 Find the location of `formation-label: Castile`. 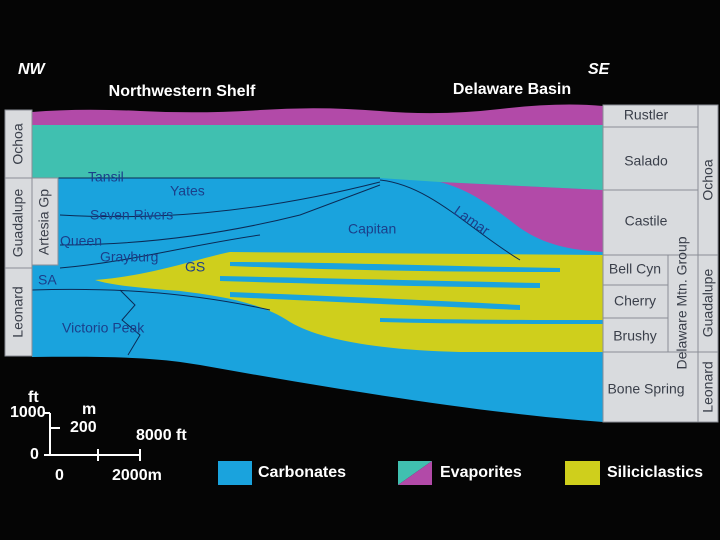

formation-label: Castile is located at coordinates (646, 221).